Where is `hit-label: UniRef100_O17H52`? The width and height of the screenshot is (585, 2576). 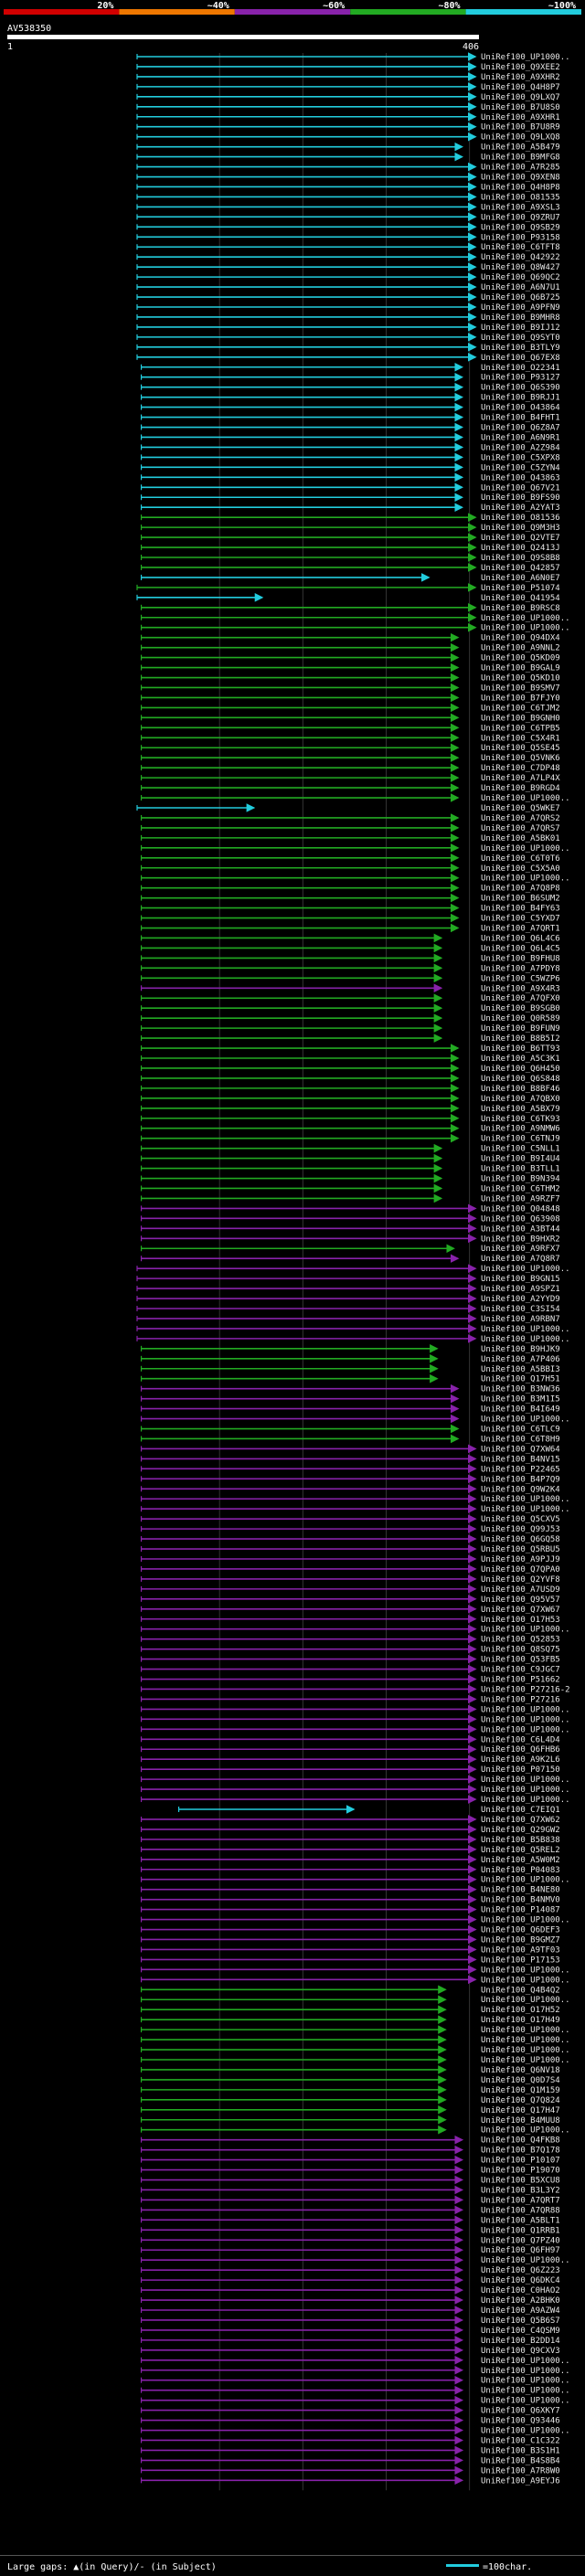 hit-label: UniRef100_O17H52 is located at coordinates (520, 2010).